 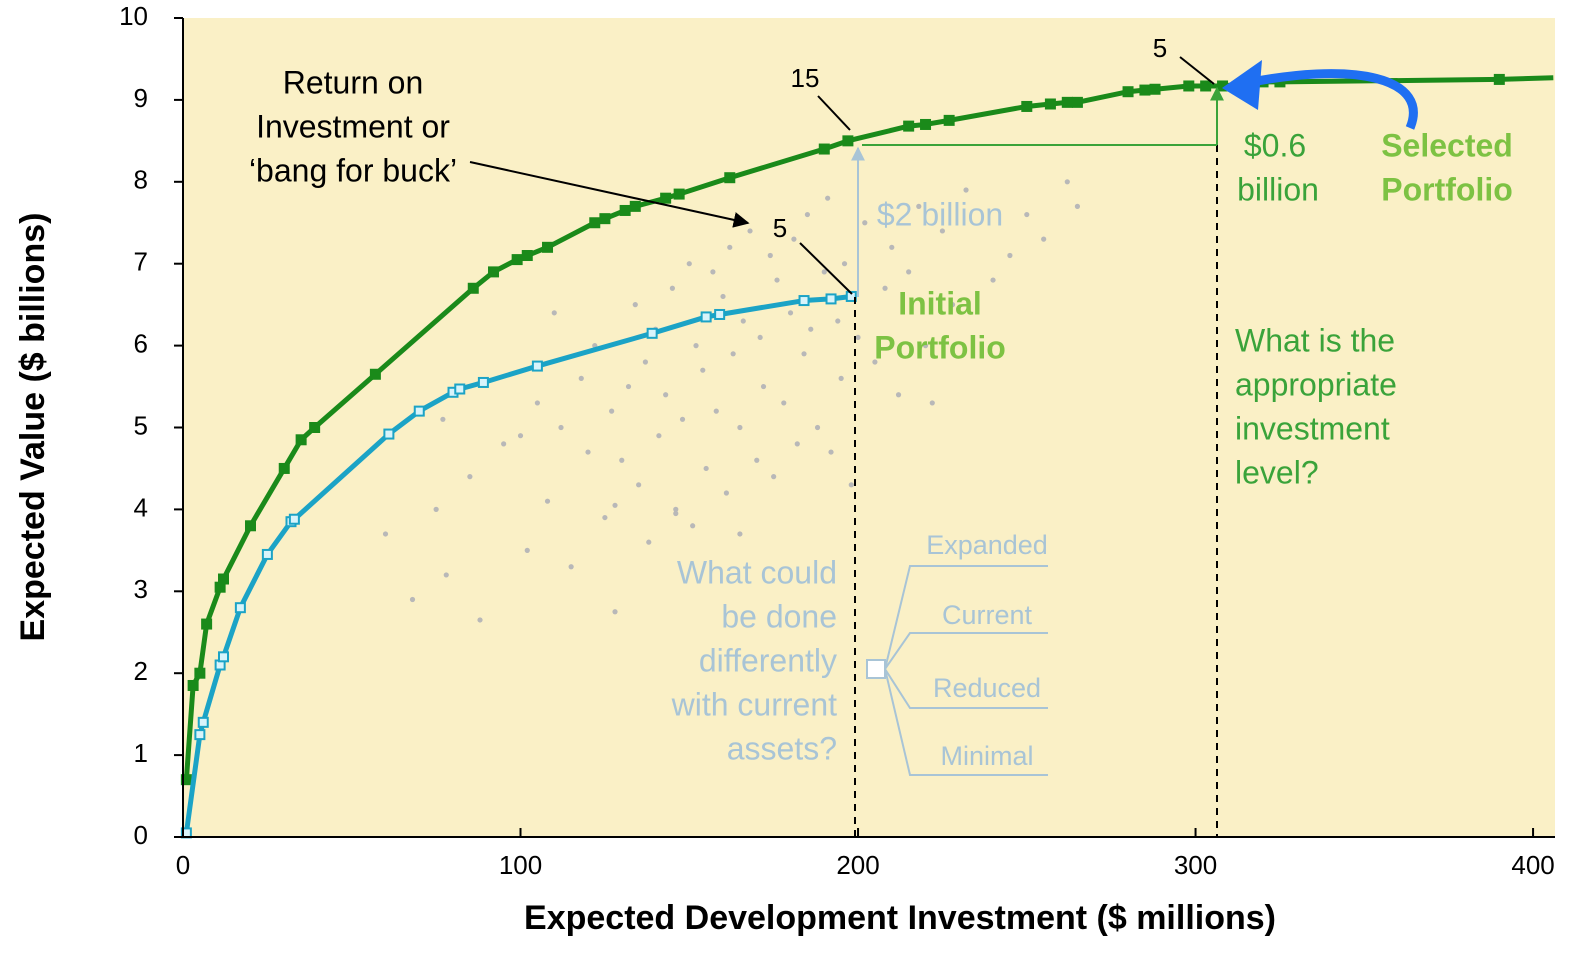 I want to click on y-tick-label: 10, so click(x=133, y=16).